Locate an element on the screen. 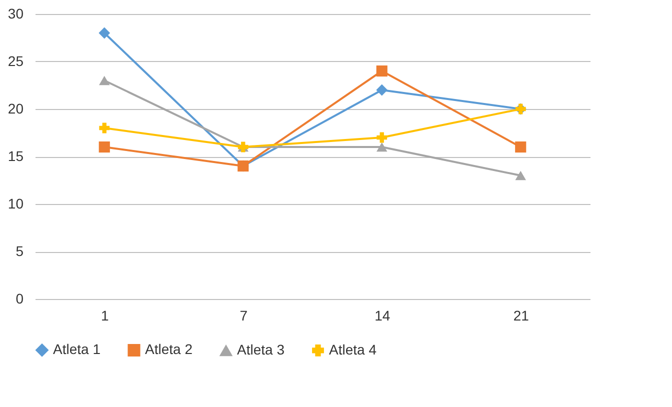 This screenshot has width=672, height=407. legend-label: Atleta 1 is located at coordinates (77, 349).